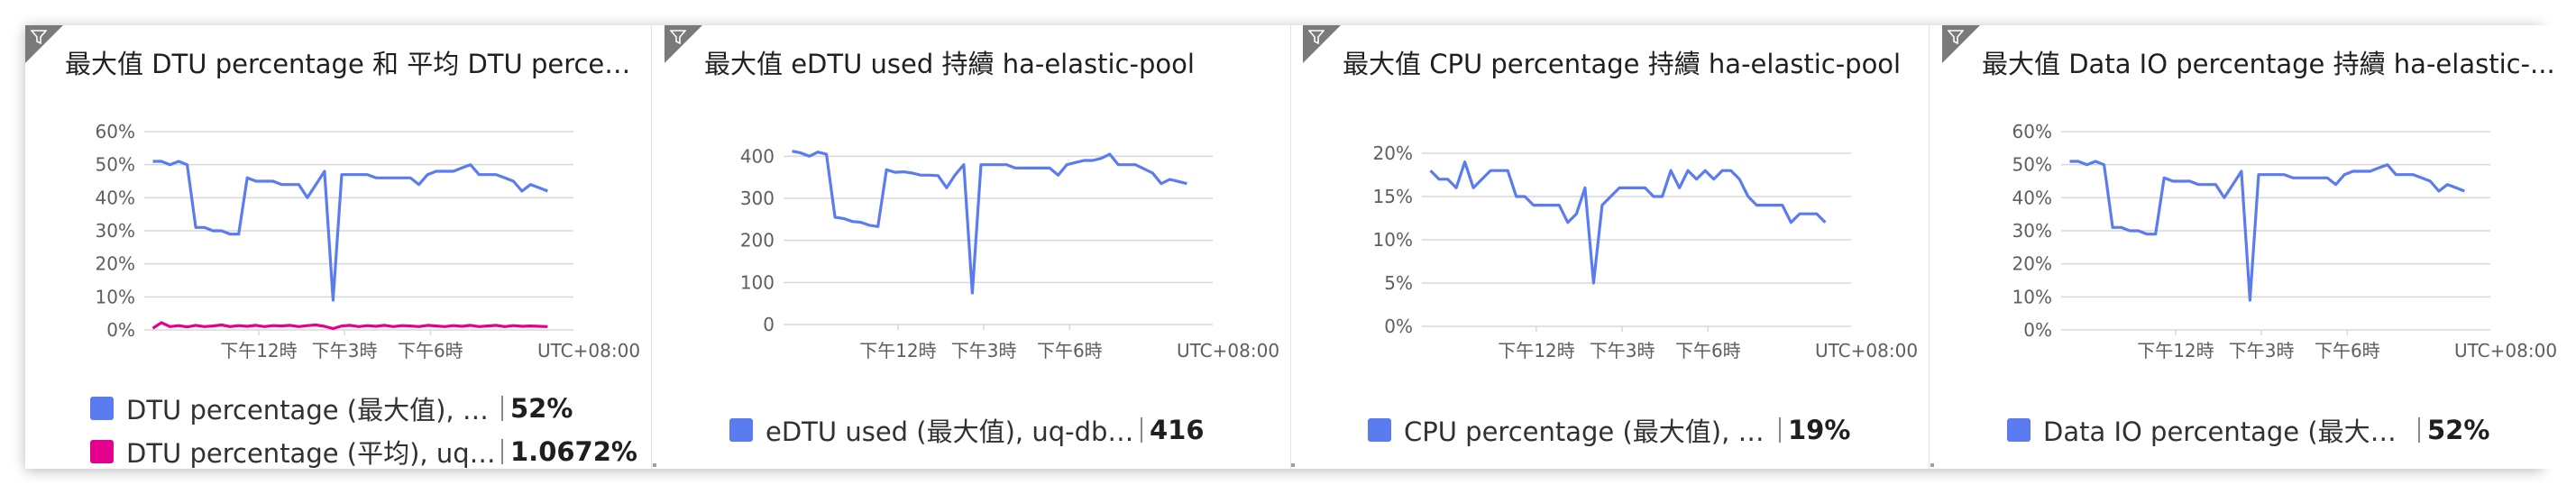 The image size is (2576, 494). What do you see at coordinates (757, 198) in the screenshot?
I see `y-tick-label: 300` at bounding box center [757, 198].